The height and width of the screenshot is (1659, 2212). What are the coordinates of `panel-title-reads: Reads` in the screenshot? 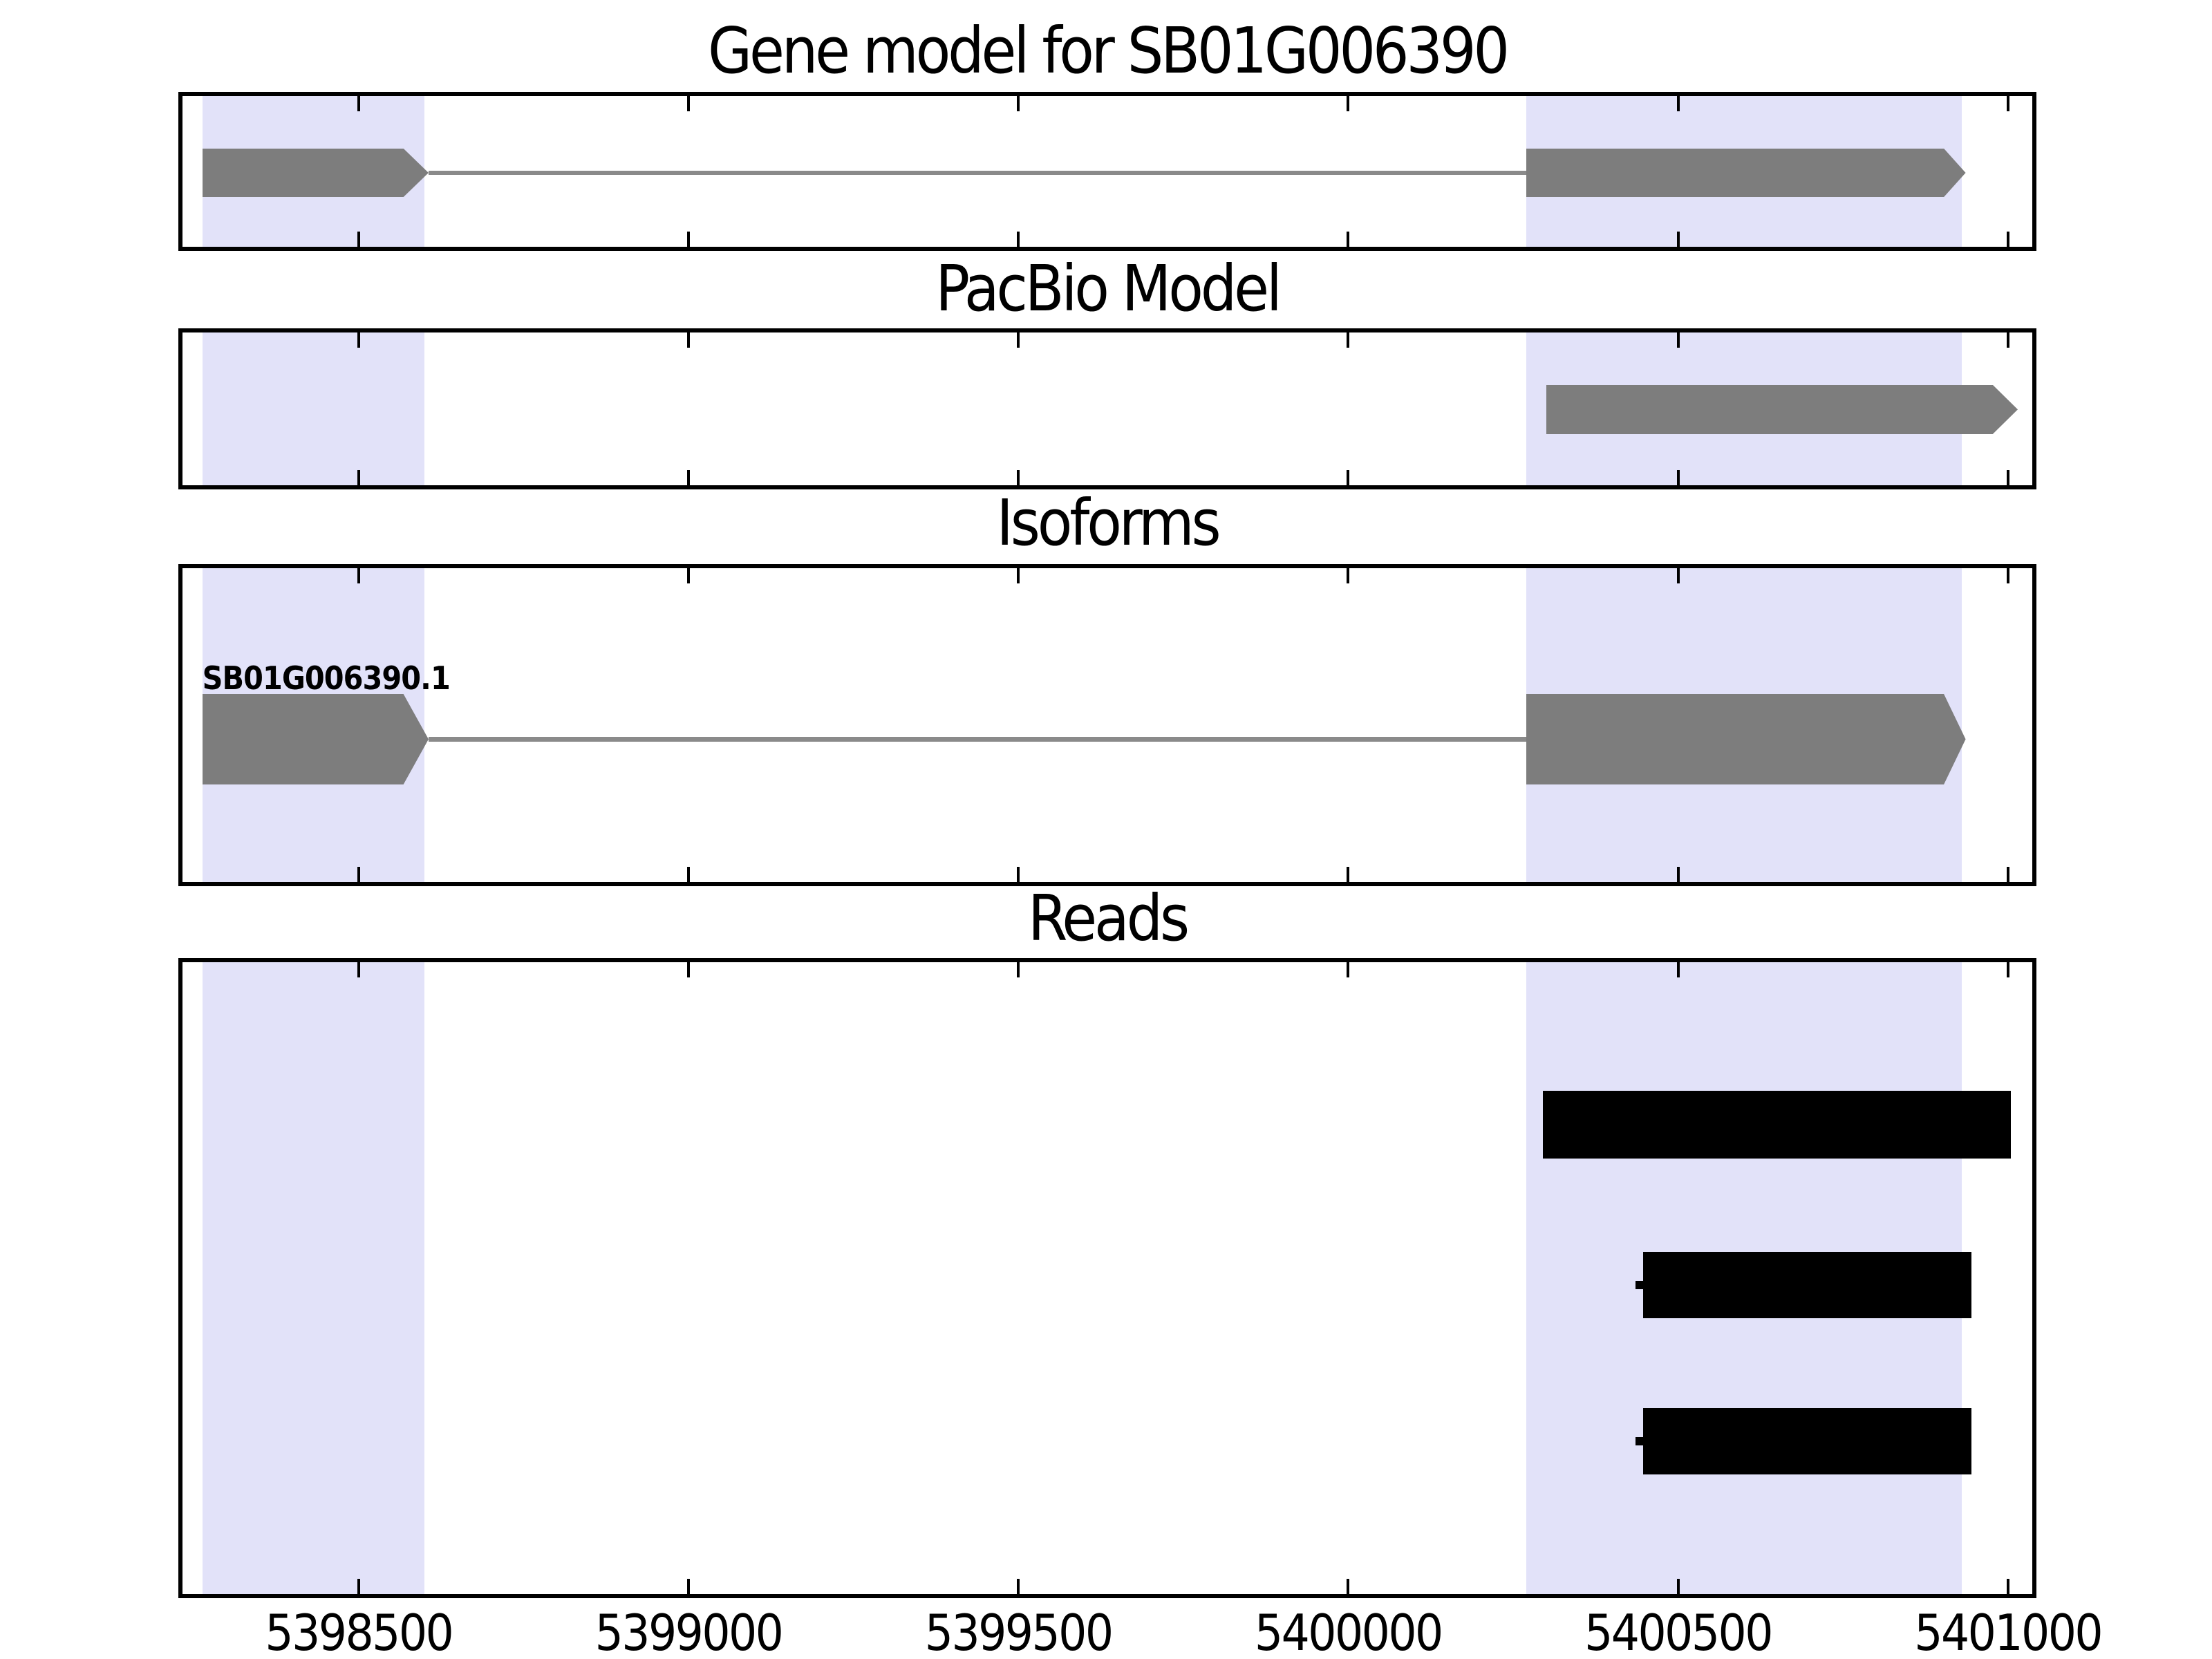 It's located at (1108, 918).